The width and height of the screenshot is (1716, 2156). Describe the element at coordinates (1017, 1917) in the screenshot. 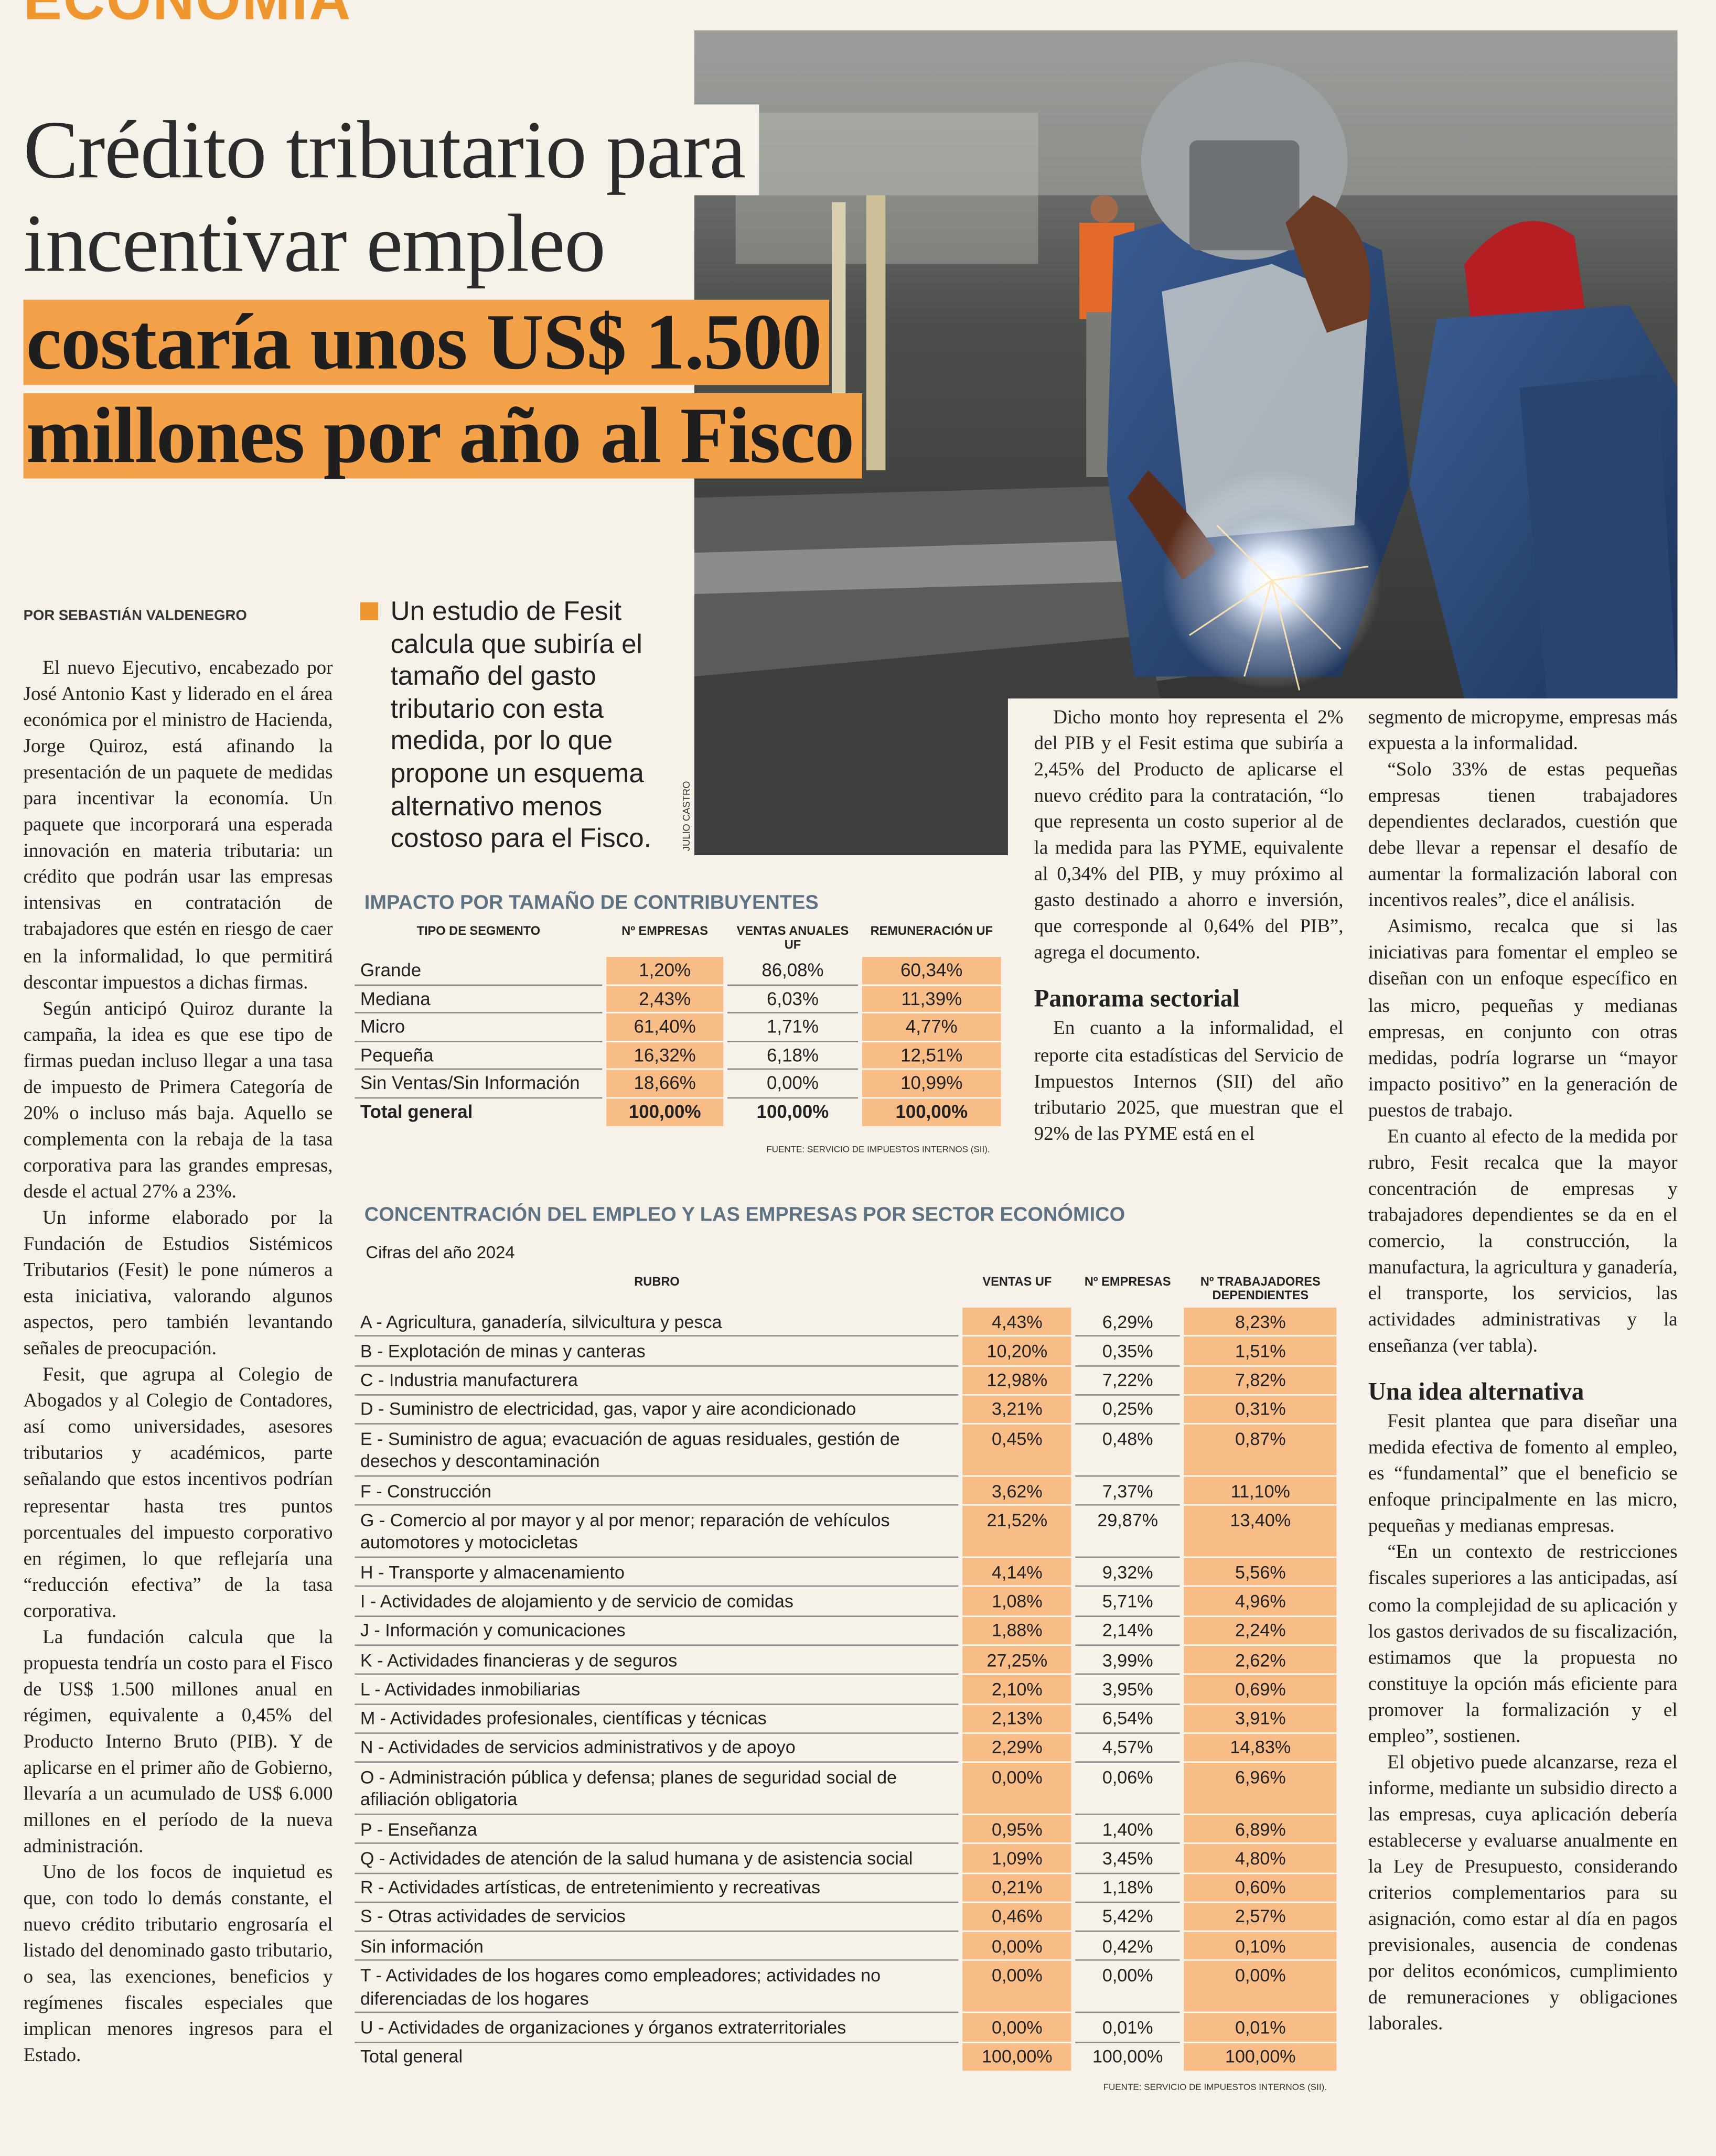

I see `cell-value: 0,46%` at that location.